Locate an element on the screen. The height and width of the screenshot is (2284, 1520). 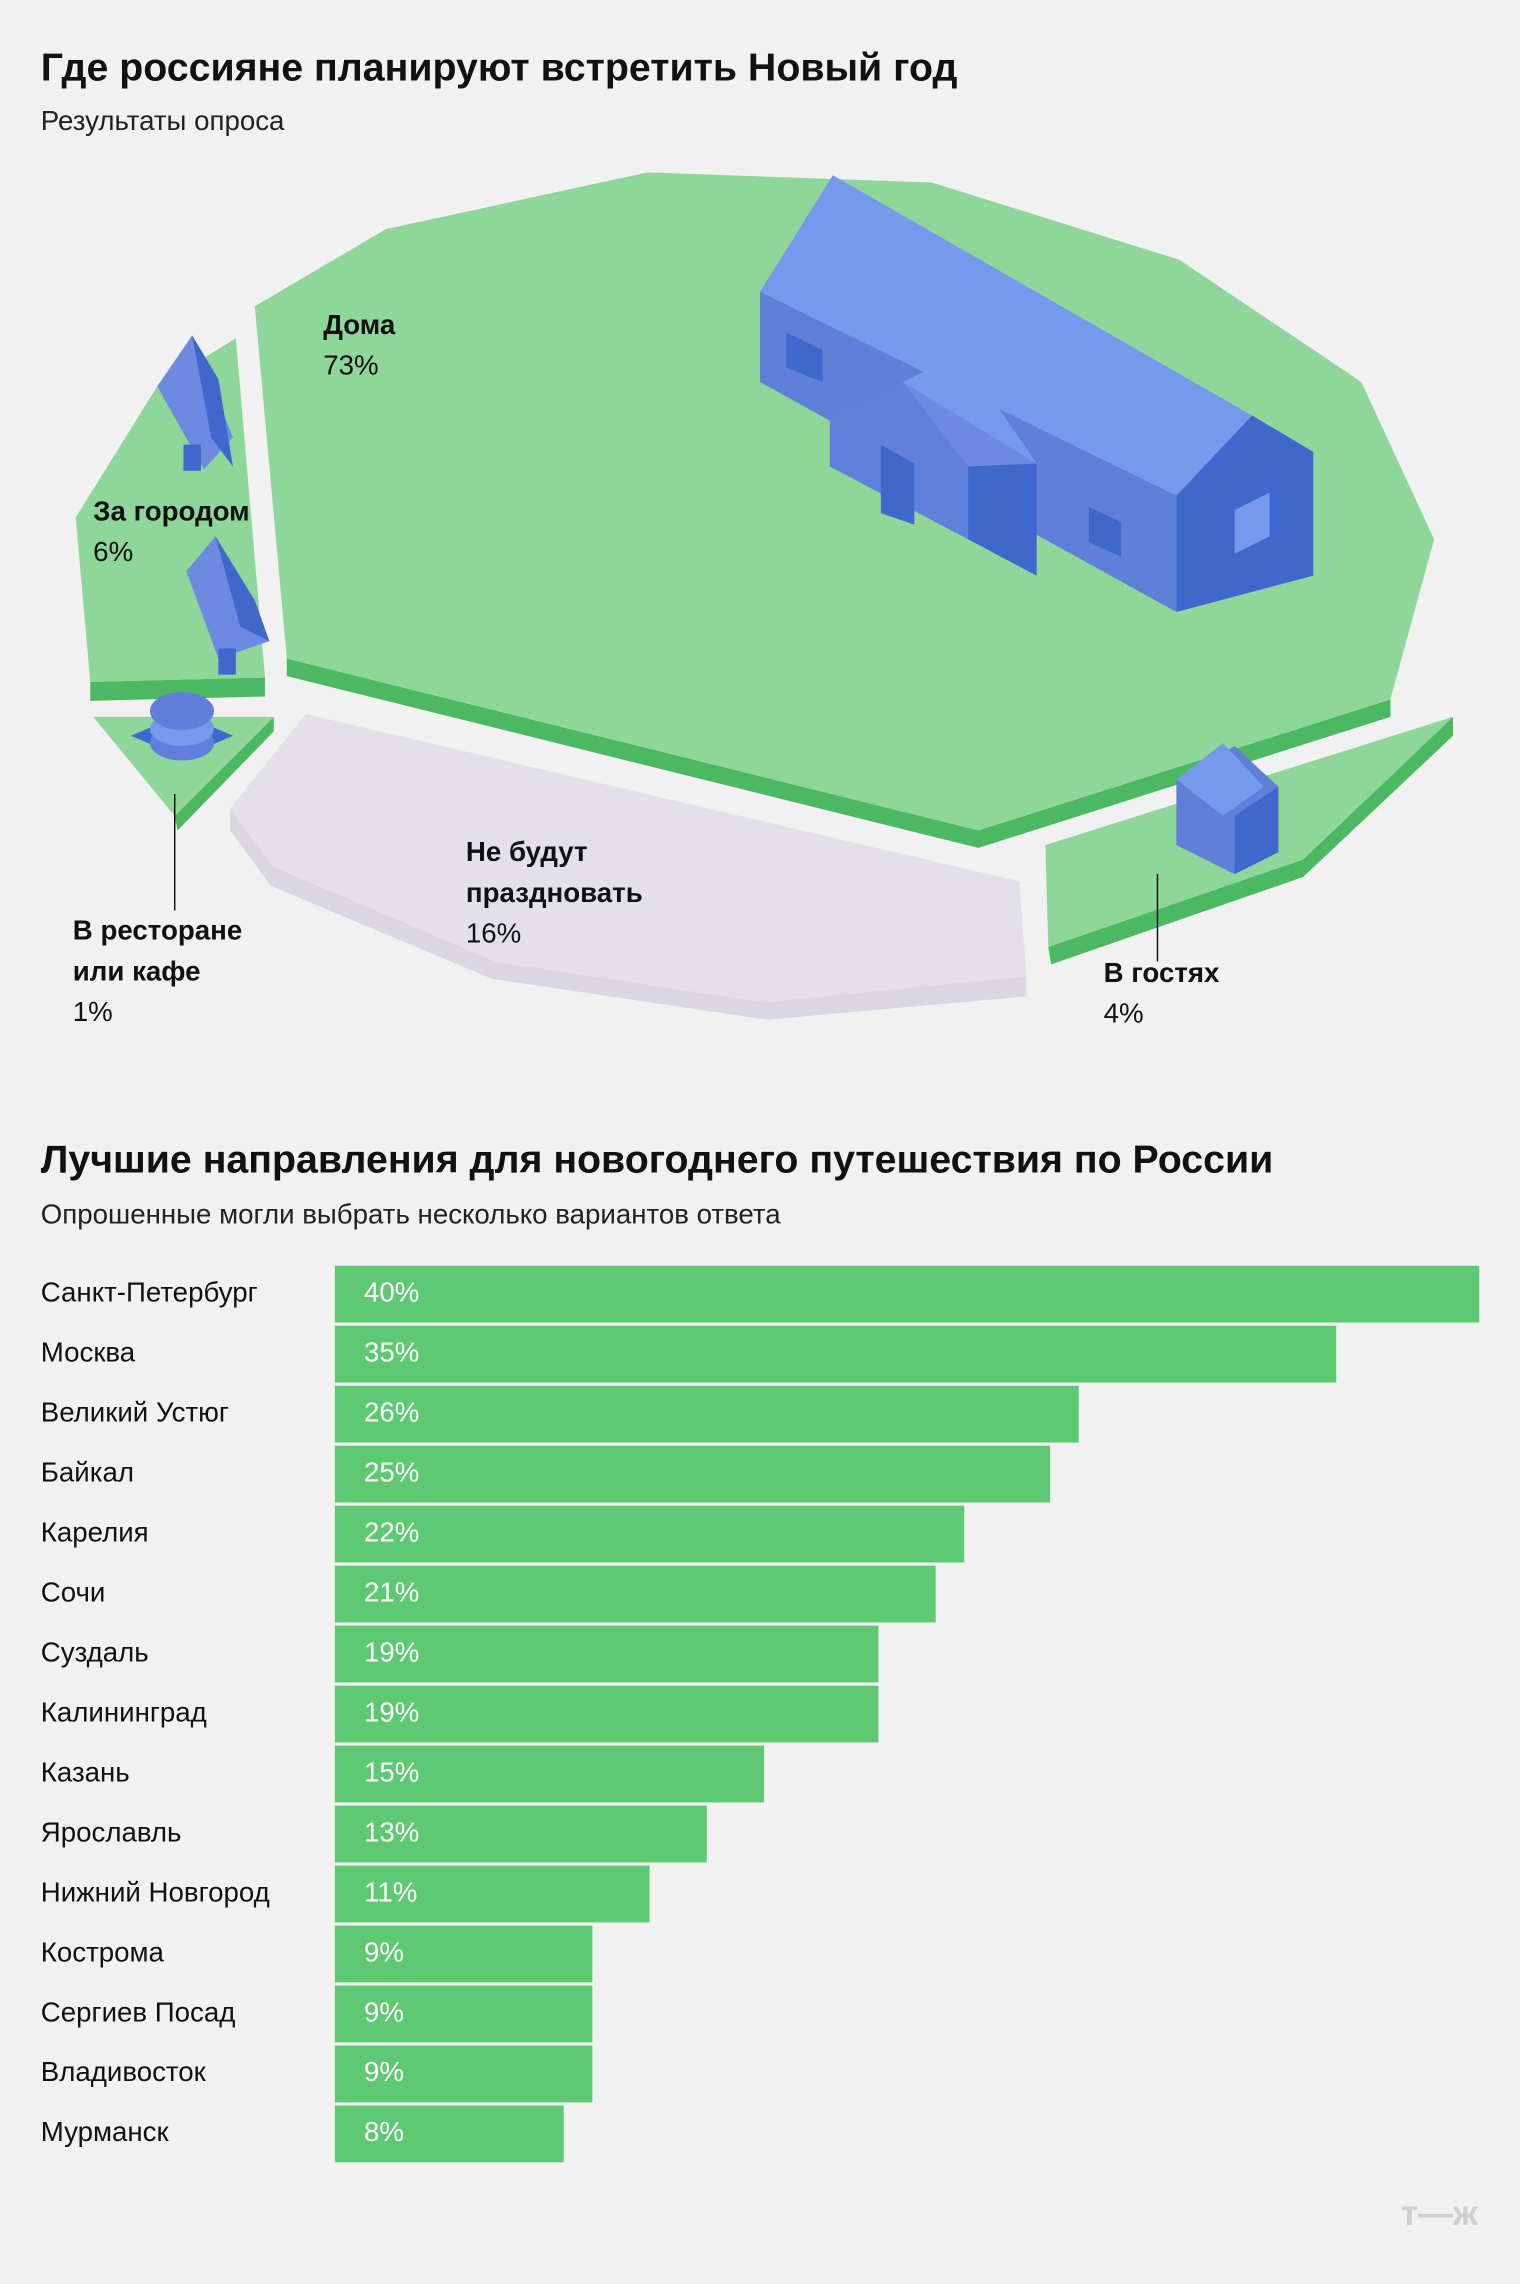
chart-subtitle: Результаты опроса is located at coordinates (163, 120).